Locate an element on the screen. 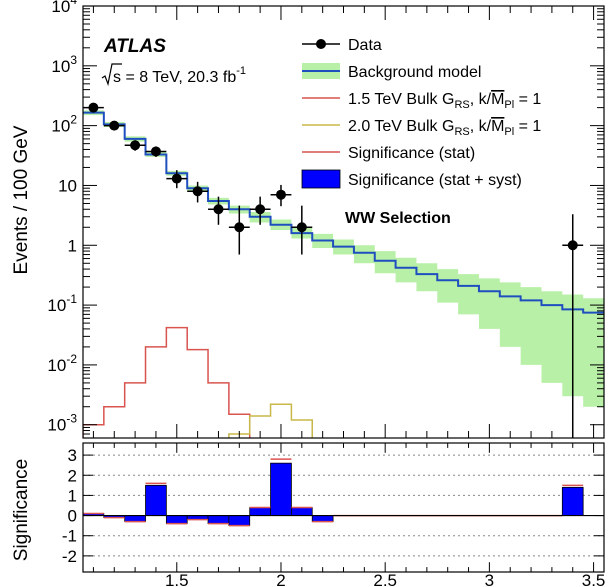 Image resolution: width=611 pixels, height=587 pixels. y-tick-label: 10⁻² is located at coordinates (62, 363).